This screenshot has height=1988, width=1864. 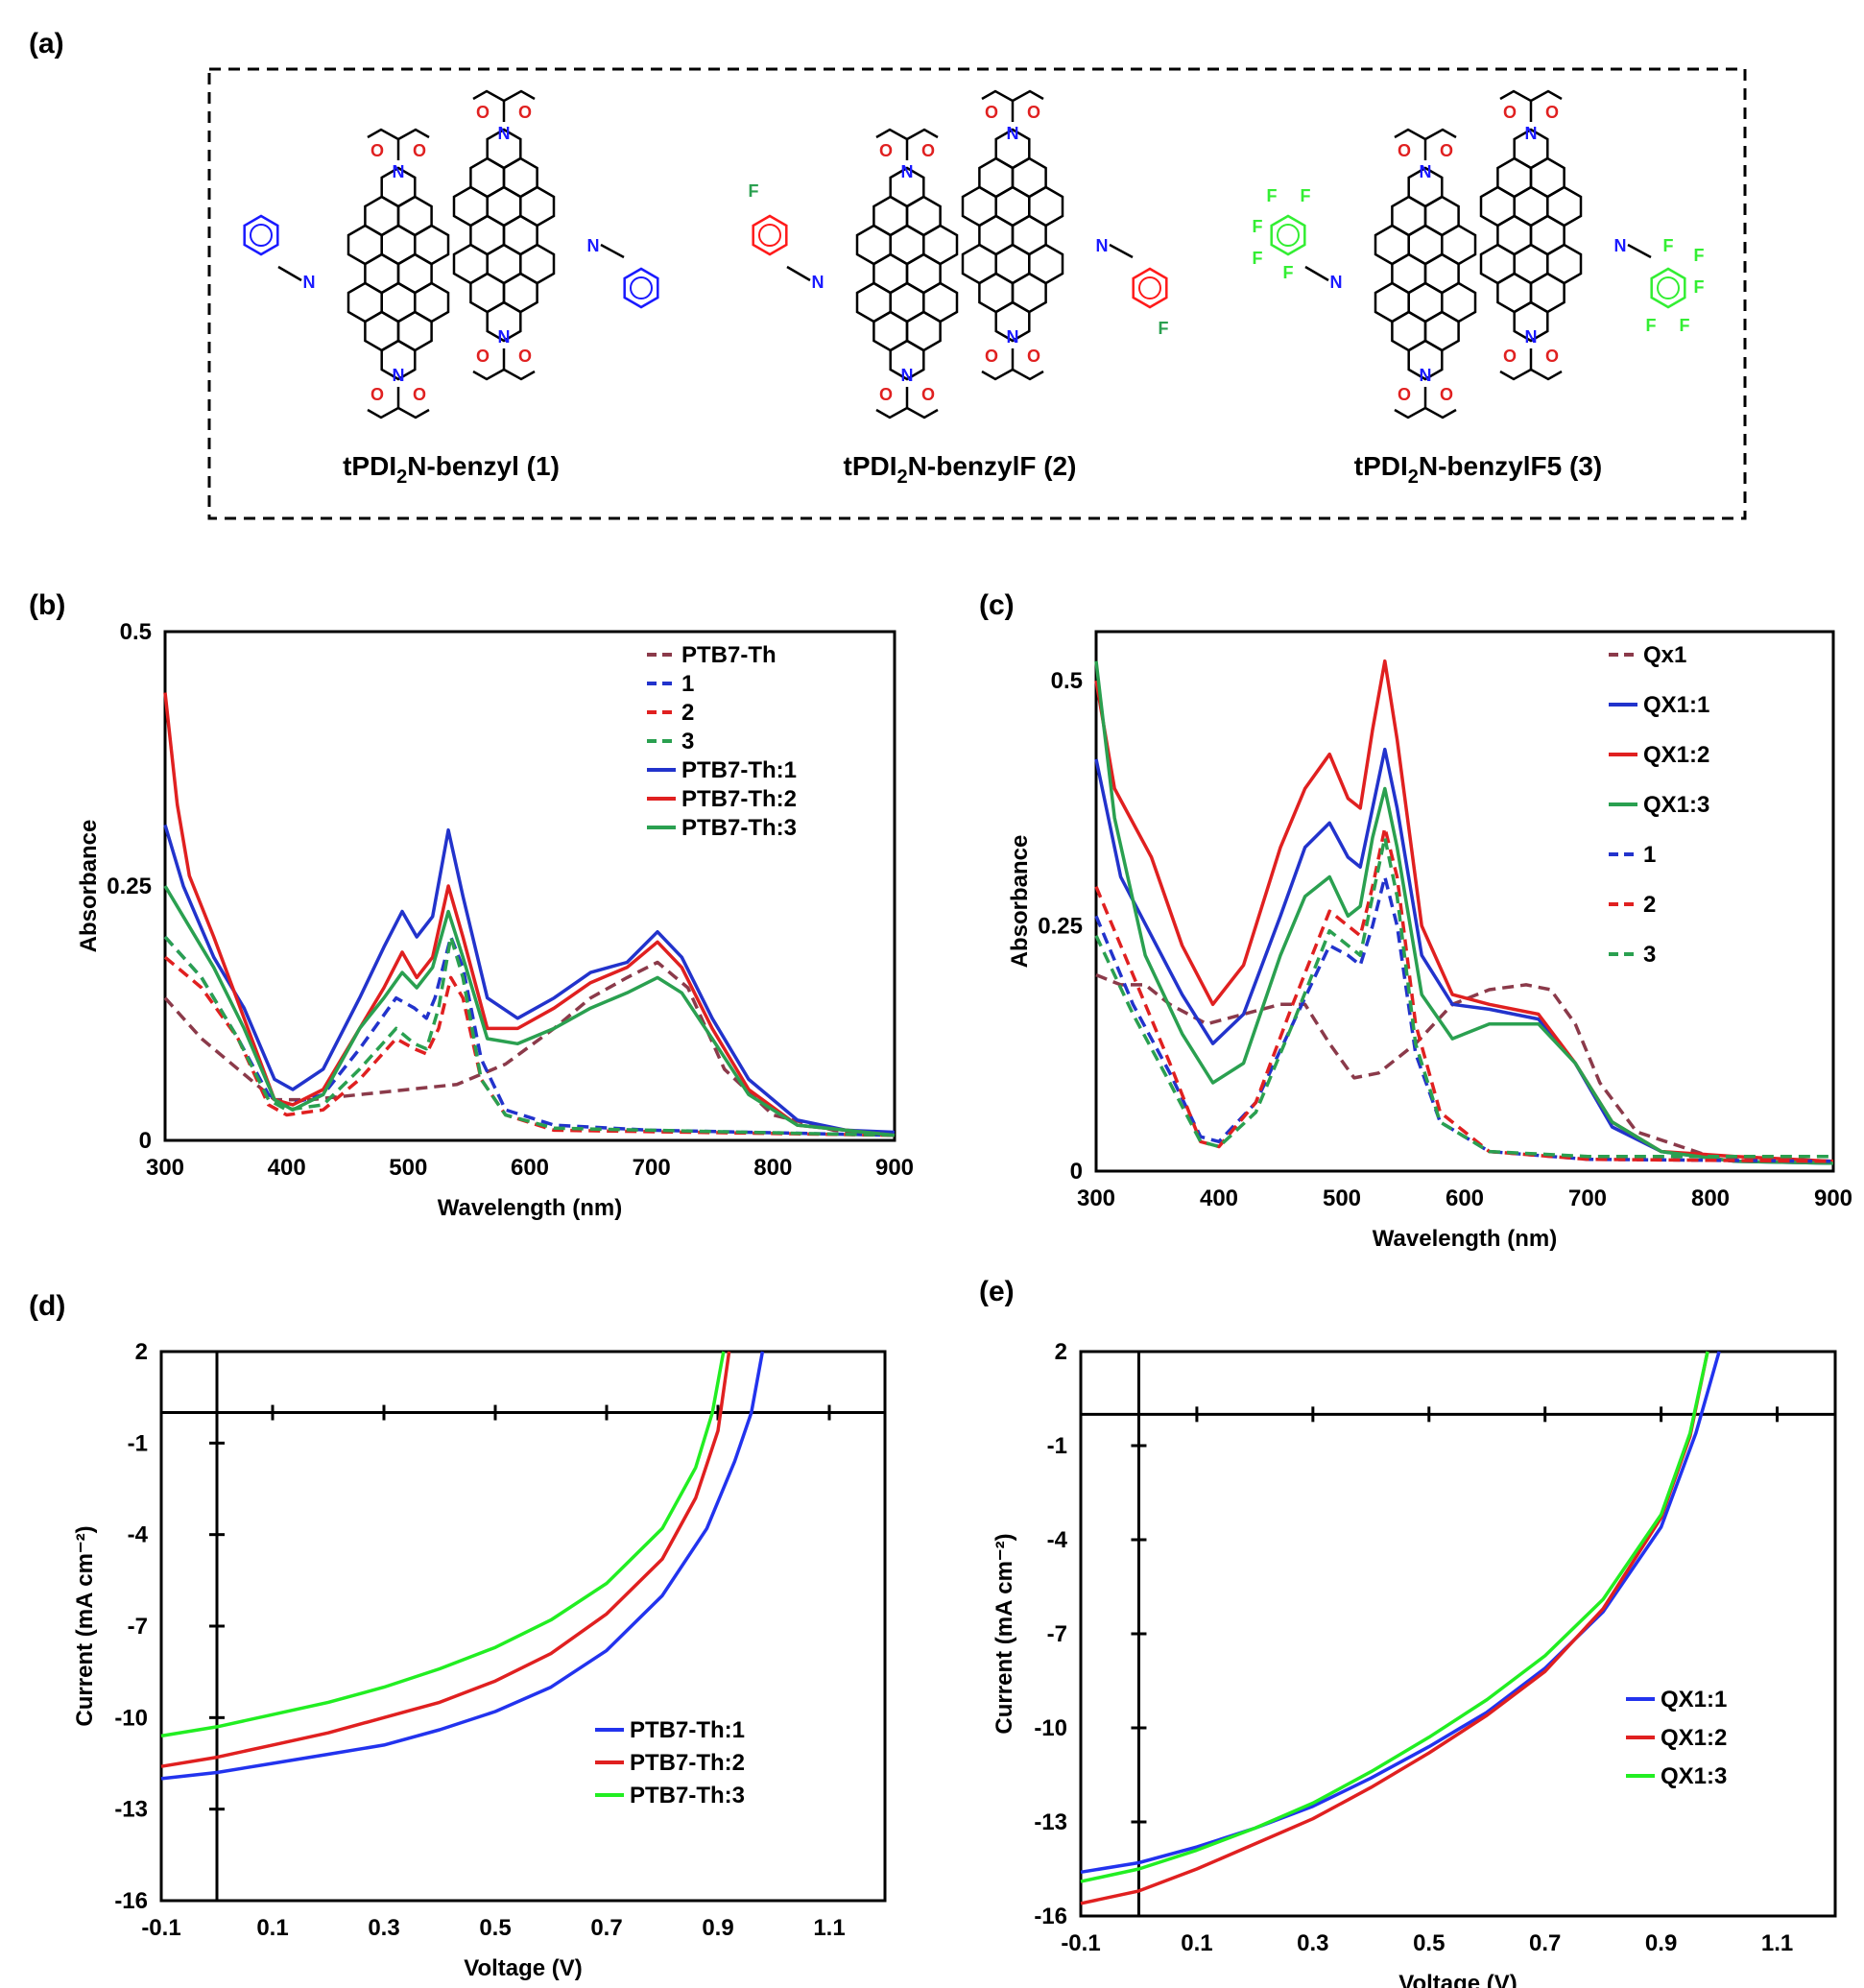 What do you see at coordinates (1316, 273) in the screenshot?
I see `molecule-3-ch2-left` at bounding box center [1316, 273].